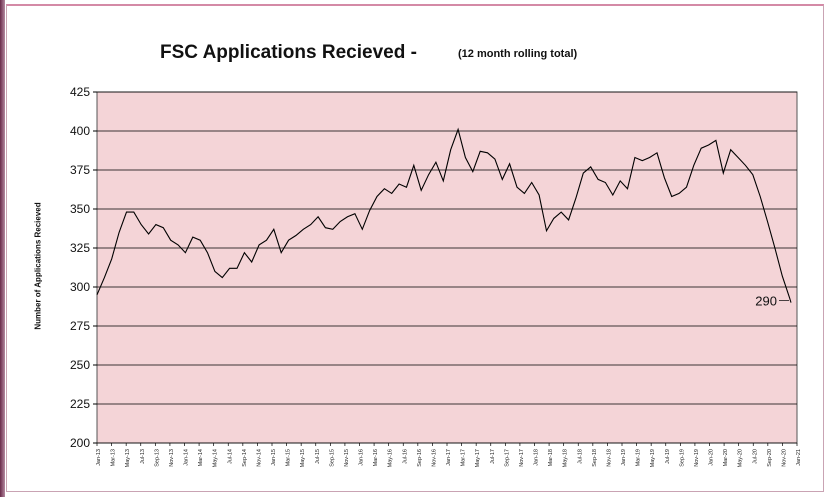 Image resolution: width=828 pixels, height=497 pixels. Describe the element at coordinates (624, 457) in the screenshot. I see `x-tick-label: Jan-19` at that location.